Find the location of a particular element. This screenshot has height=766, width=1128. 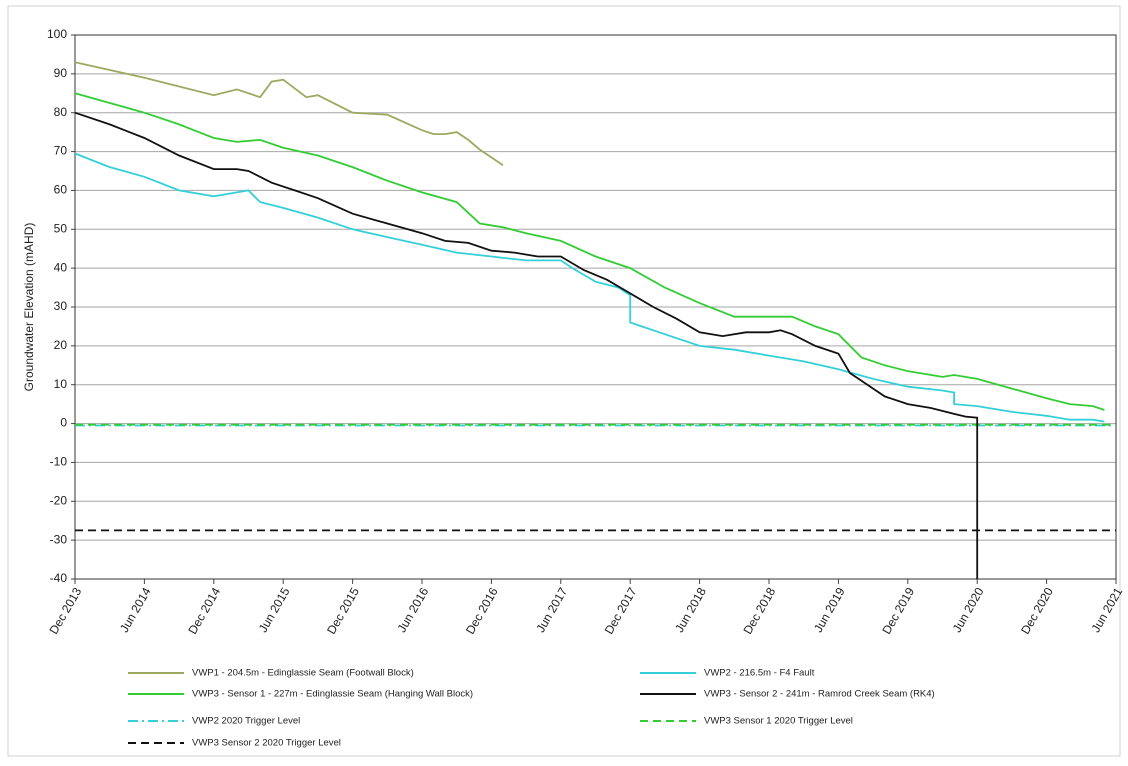

legend-text: VWP2 - 216.5m - F4 Fault is located at coordinates (759, 673).